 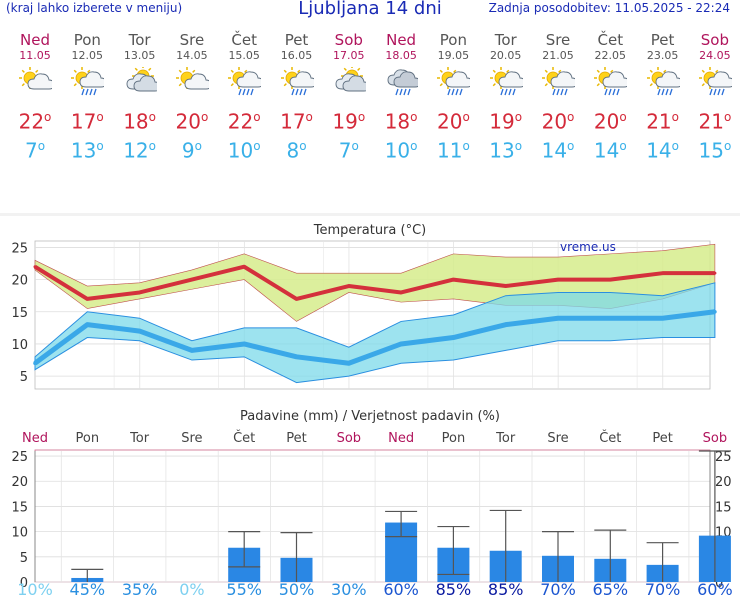 What do you see at coordinates (401, 438) in the screenshot?
I see `precip-day-label: Ned` at bounding box center [401, 438].